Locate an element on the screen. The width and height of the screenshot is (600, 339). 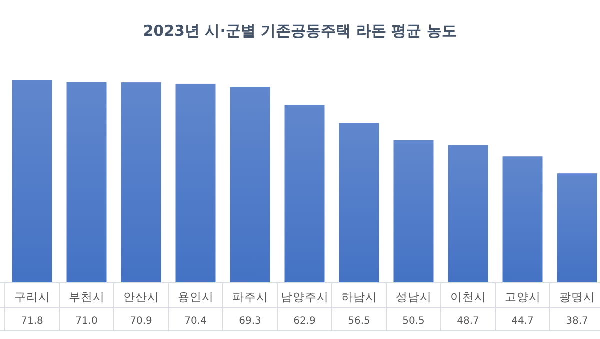
x-tick-label: 파주시 is located at coordinates (250, 297).